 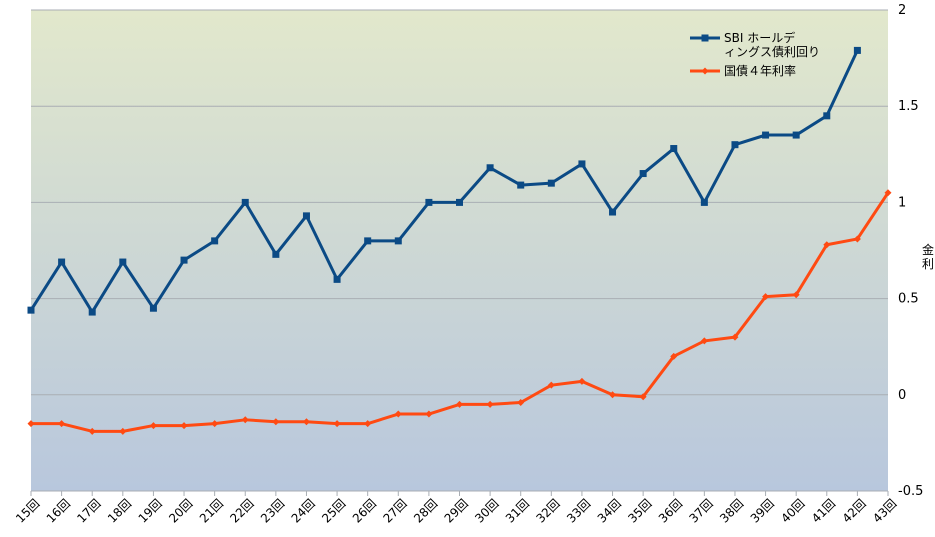 What do you see at coordinates (425, 510) in the screenshot?
I see `x-tick-label: 28回` at bounding box center [425, 510].